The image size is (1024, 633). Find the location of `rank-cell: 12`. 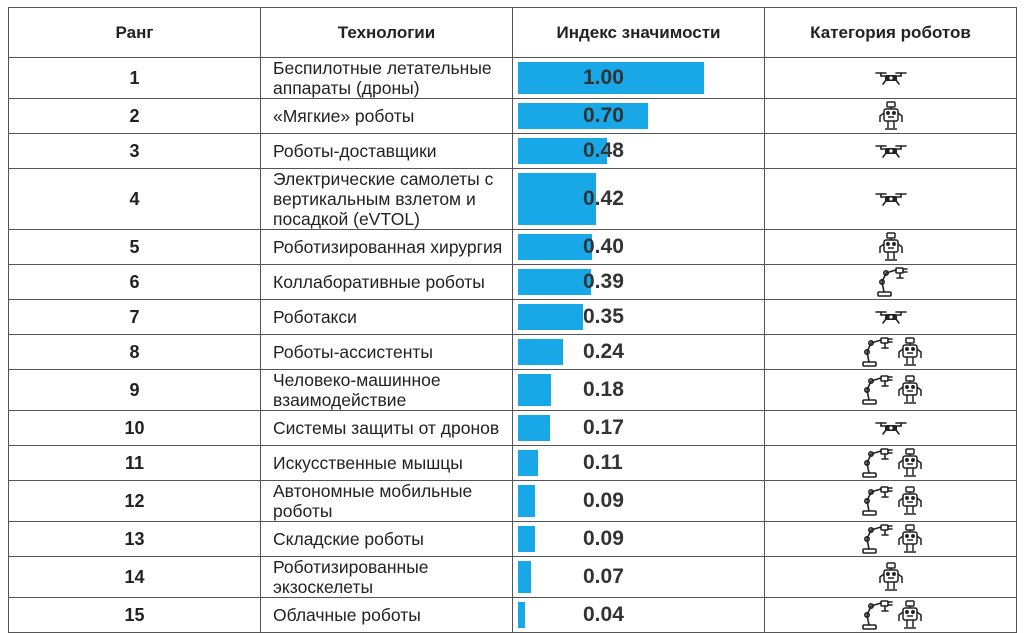

rank-cell: 12 is located at coordinates (134, 501).